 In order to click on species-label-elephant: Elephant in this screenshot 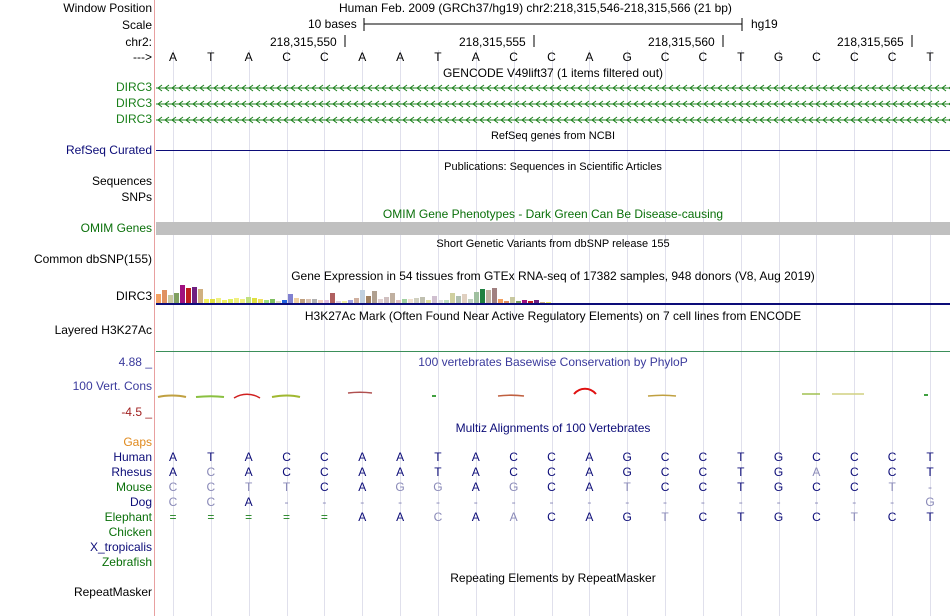, I will do `click(128, 517)`.